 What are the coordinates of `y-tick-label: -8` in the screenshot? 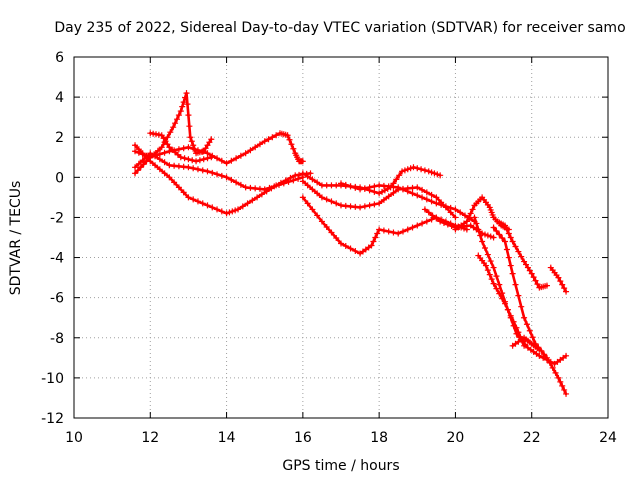 It's located at (57, 339).